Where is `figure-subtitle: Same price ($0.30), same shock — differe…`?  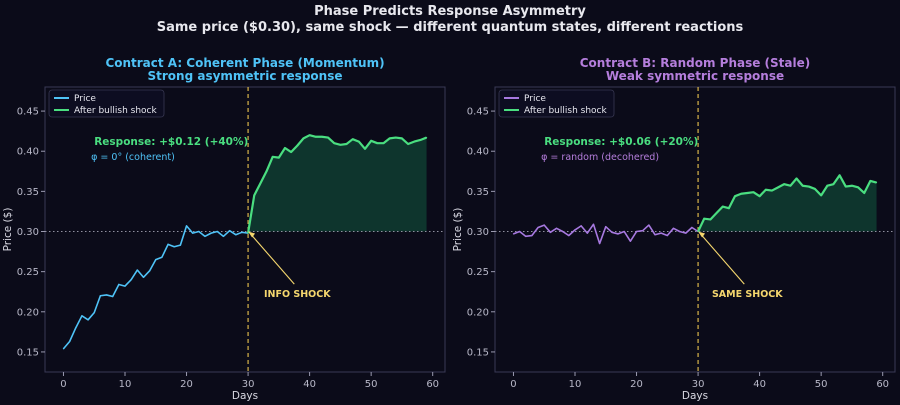 figure-subtitle: Same price ($0.30), same shock — differe… is located at coordinates (450, 27).